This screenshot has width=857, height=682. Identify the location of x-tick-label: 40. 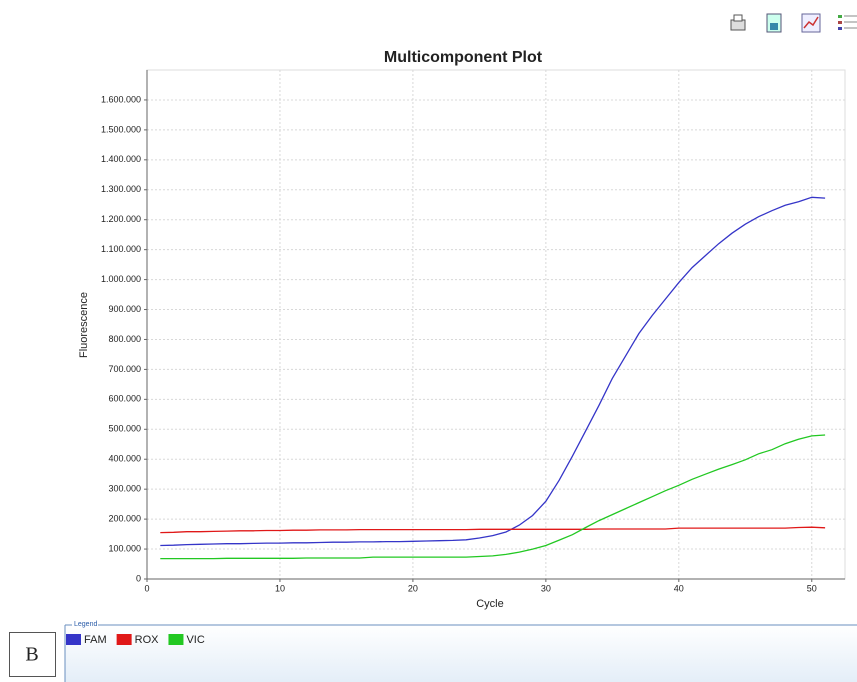
(679, 588).